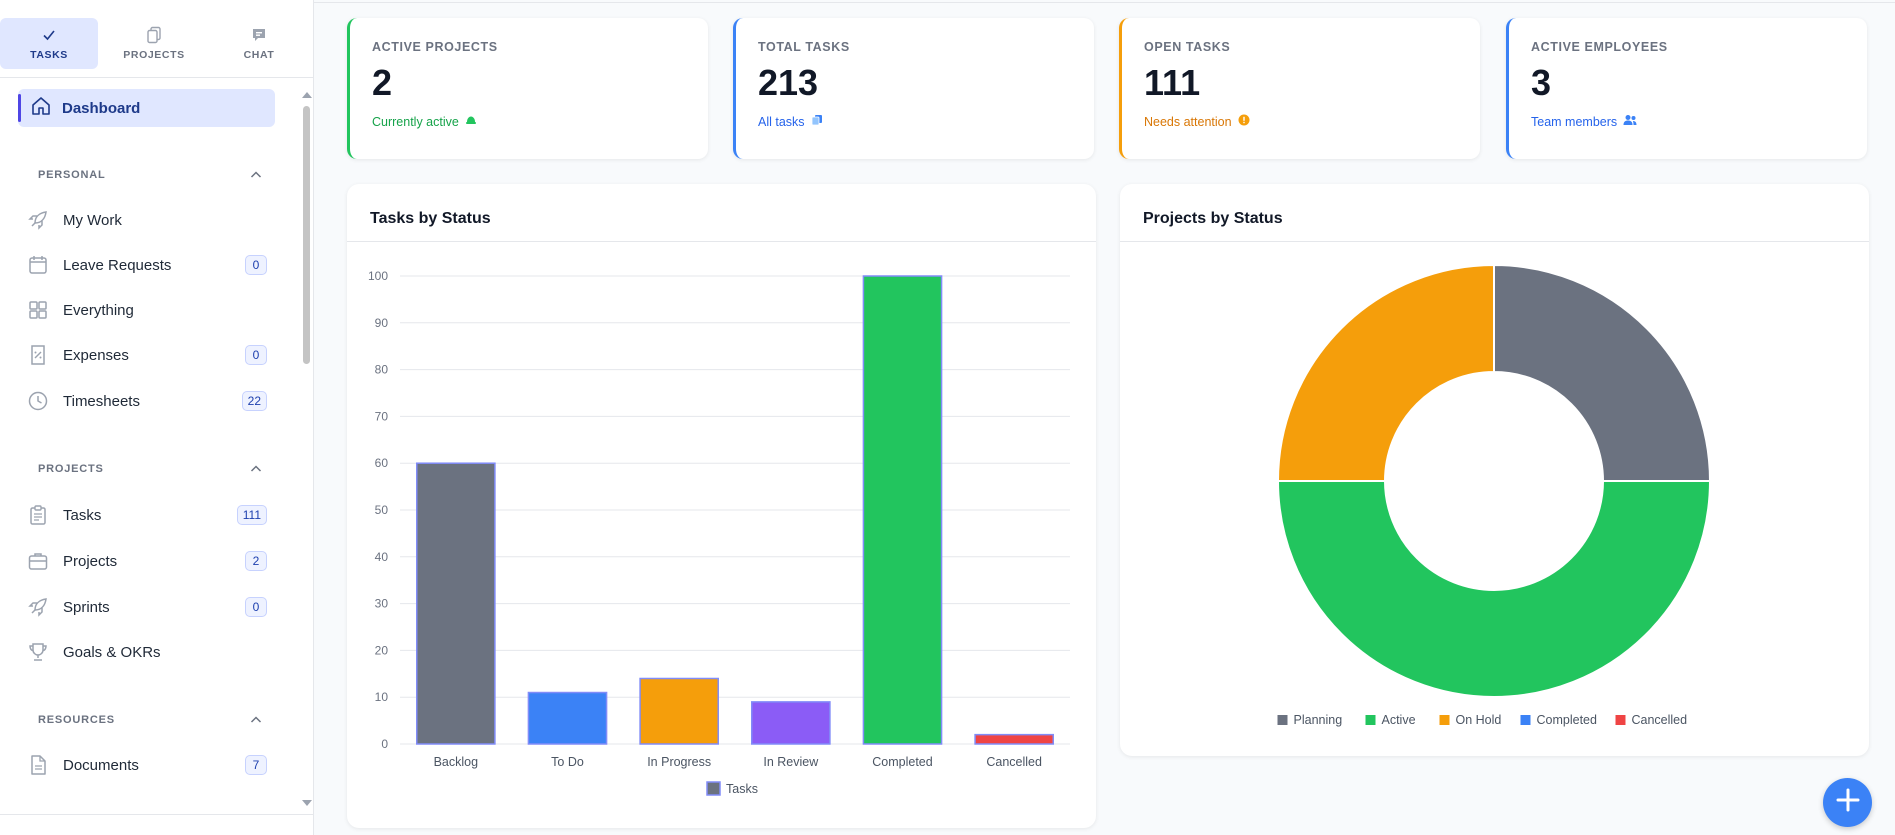 Image resolution: width=1895 pixels, height=835 pixels. I want to click on count-badge: 2, so click(256, 561).